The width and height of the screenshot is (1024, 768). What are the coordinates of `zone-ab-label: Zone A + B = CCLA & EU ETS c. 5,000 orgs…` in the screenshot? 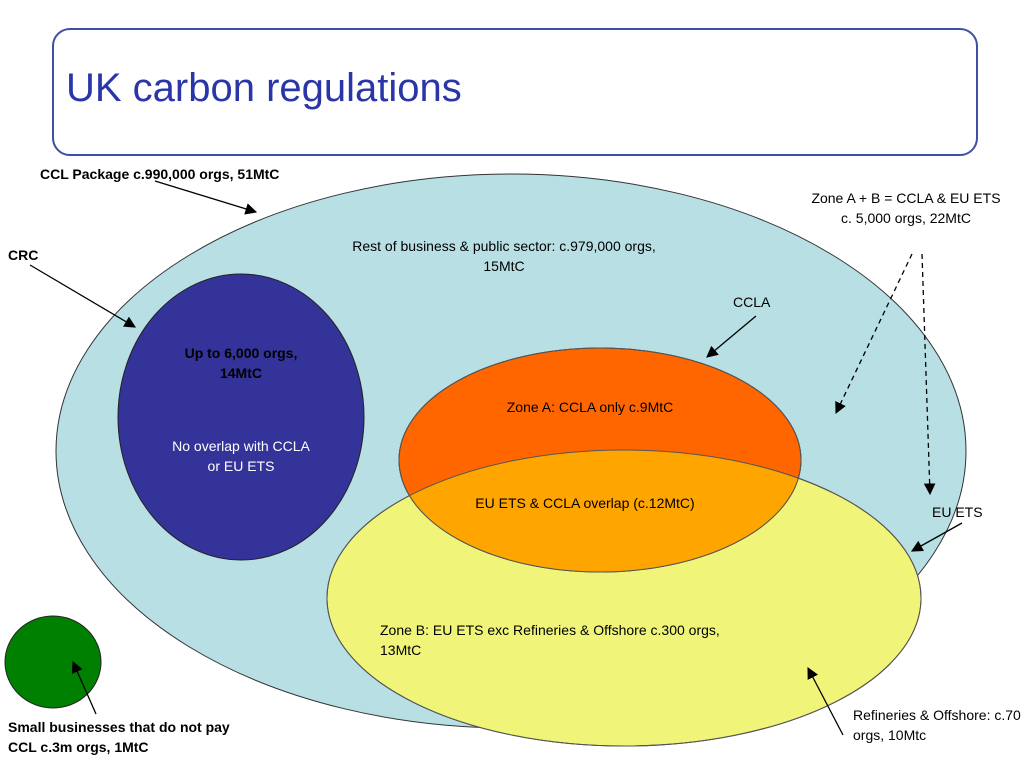 It's located at (906, 208).